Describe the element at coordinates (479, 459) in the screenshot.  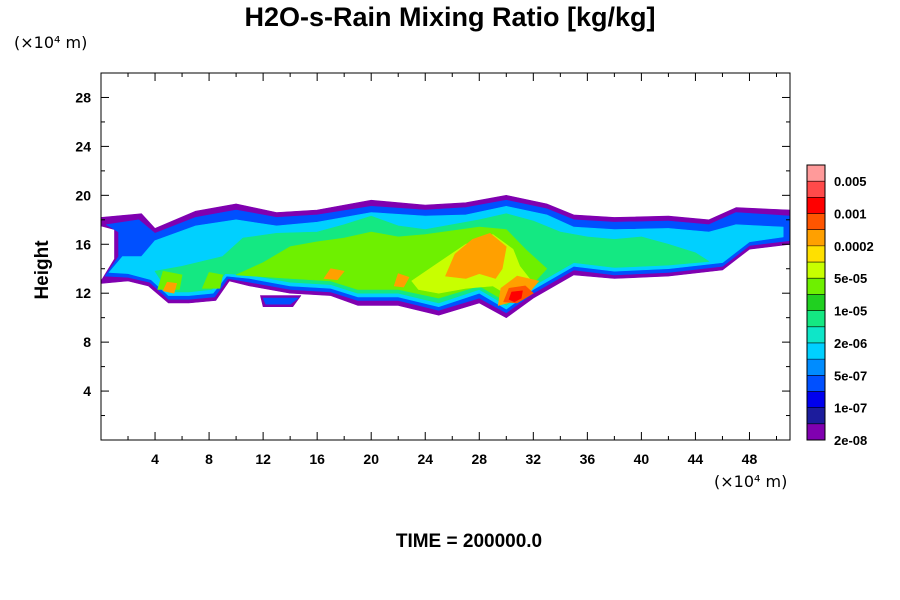
I see `x-tick-label: 28` at that location.